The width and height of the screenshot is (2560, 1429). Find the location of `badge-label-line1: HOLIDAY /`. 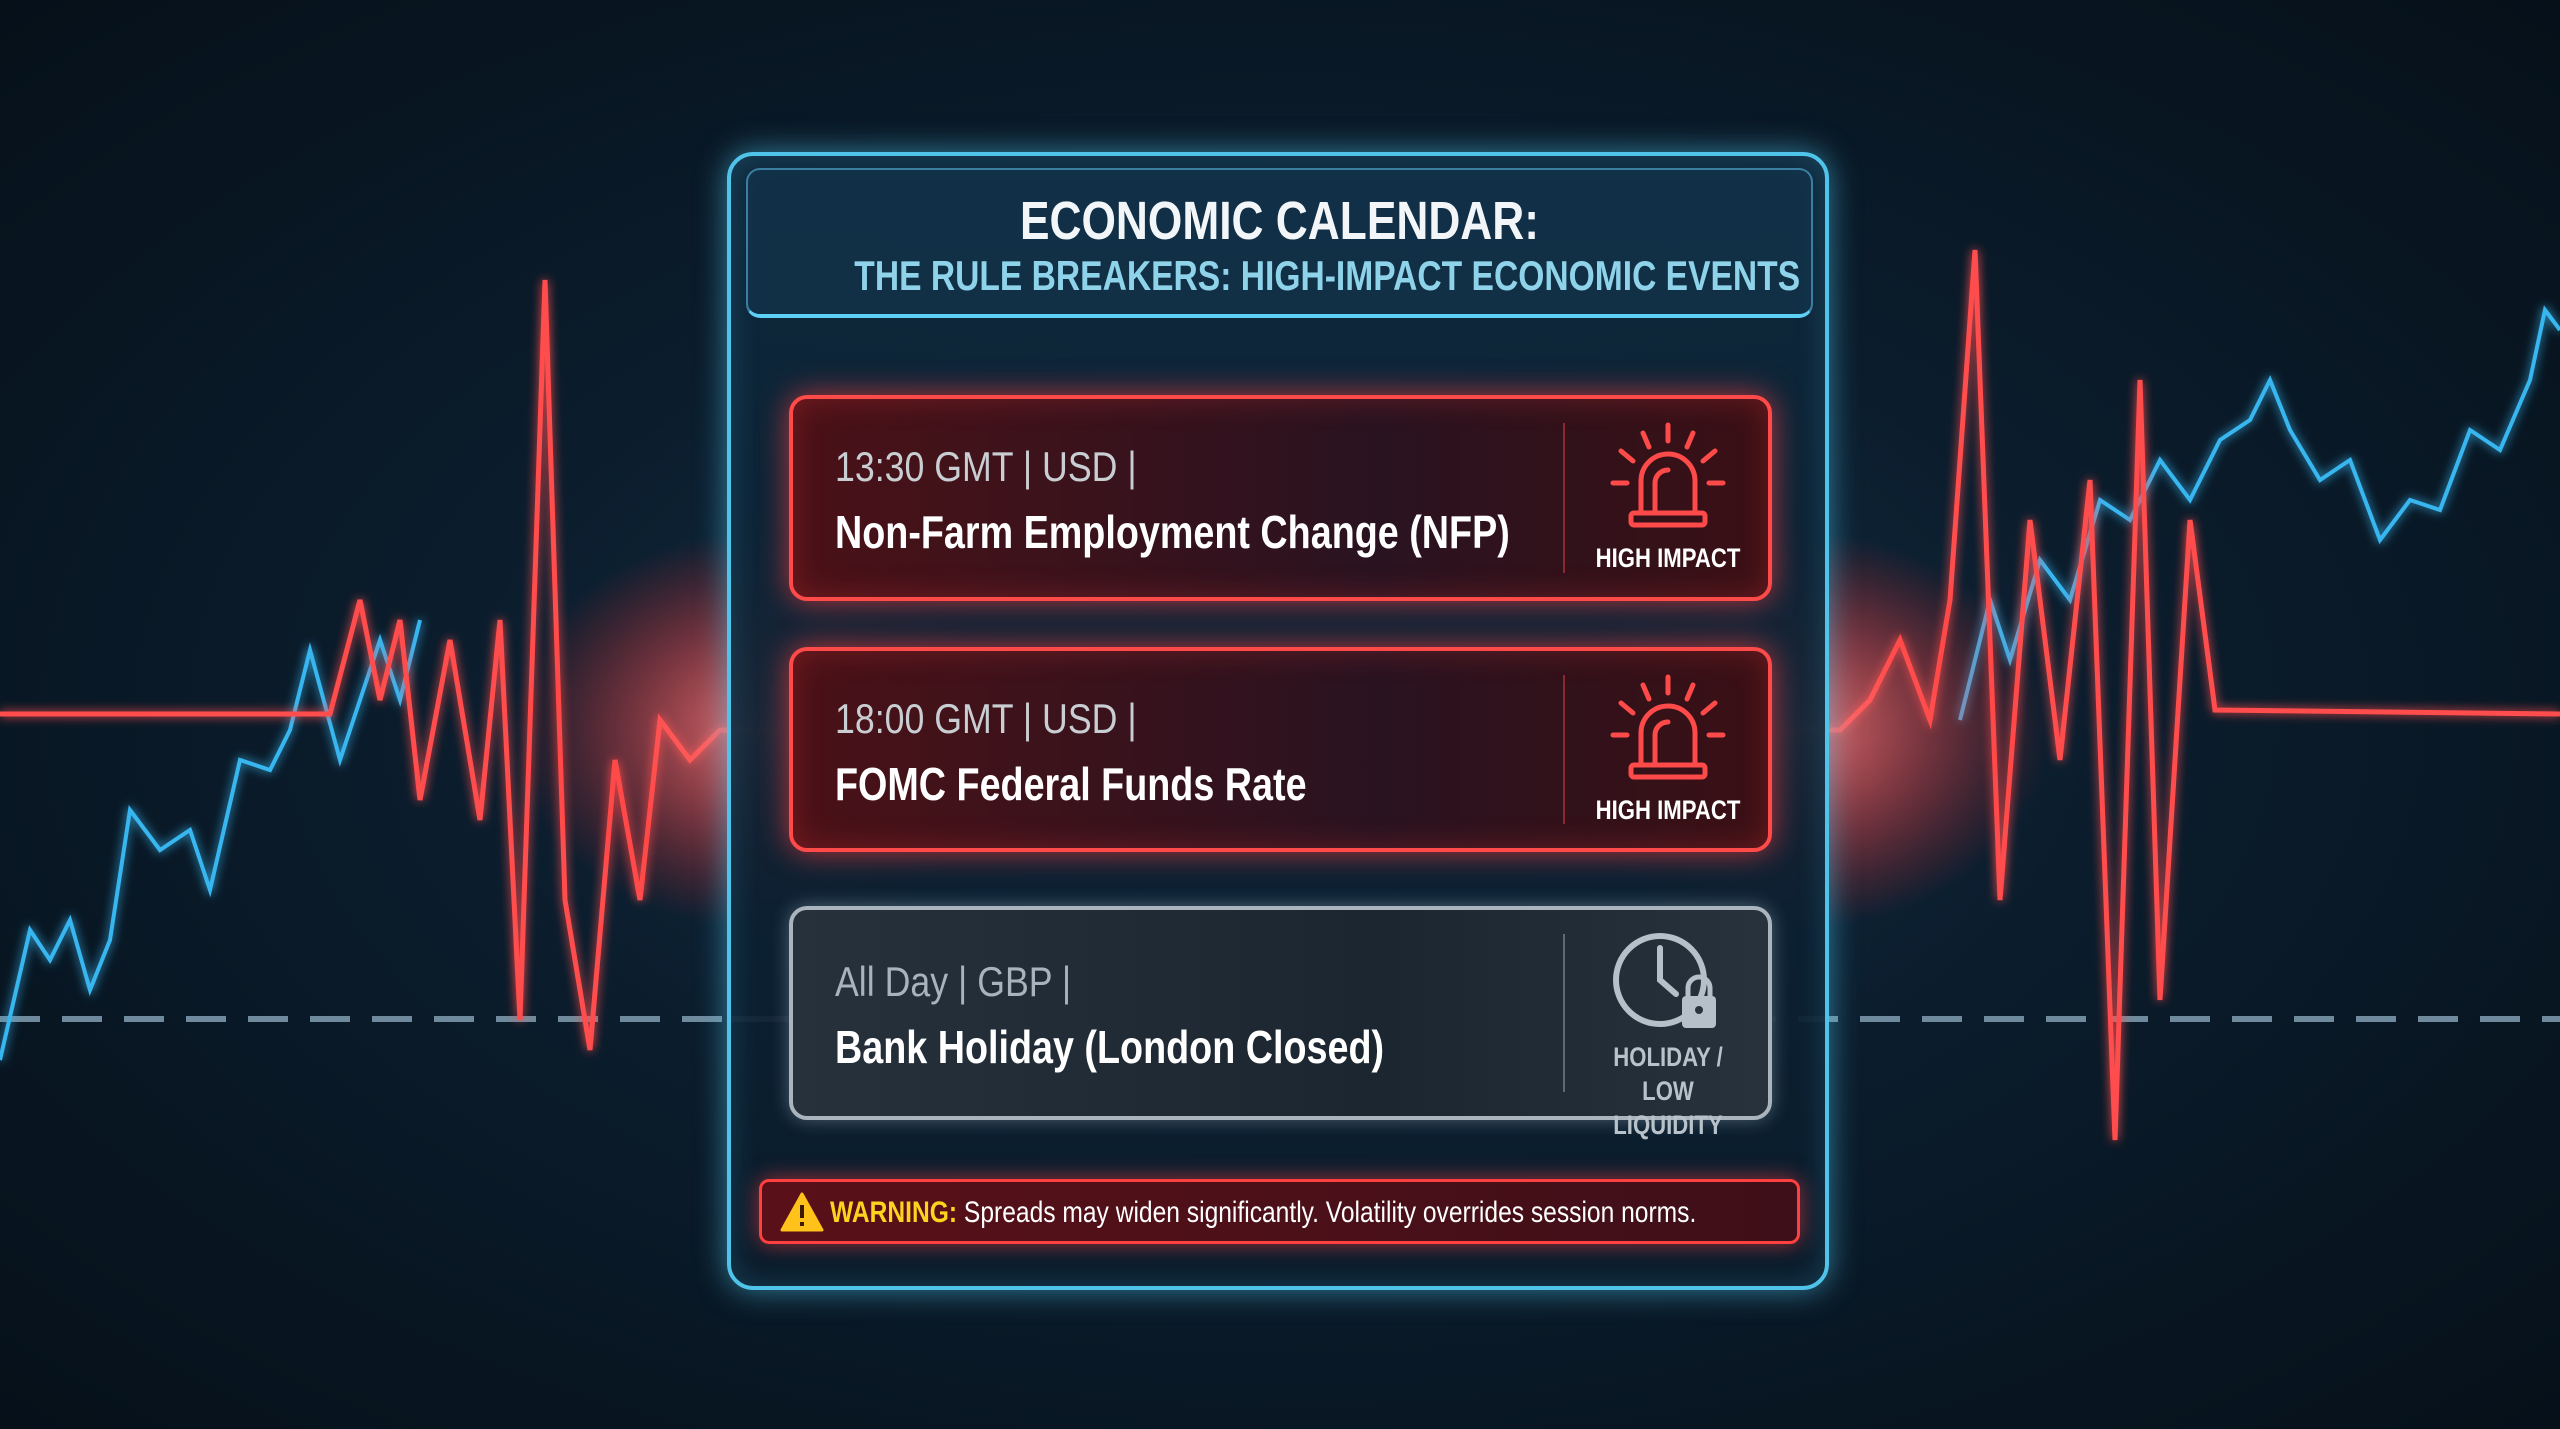

badge-label-line1: HOLIDAY / is located at coordinates (1668, 1057).